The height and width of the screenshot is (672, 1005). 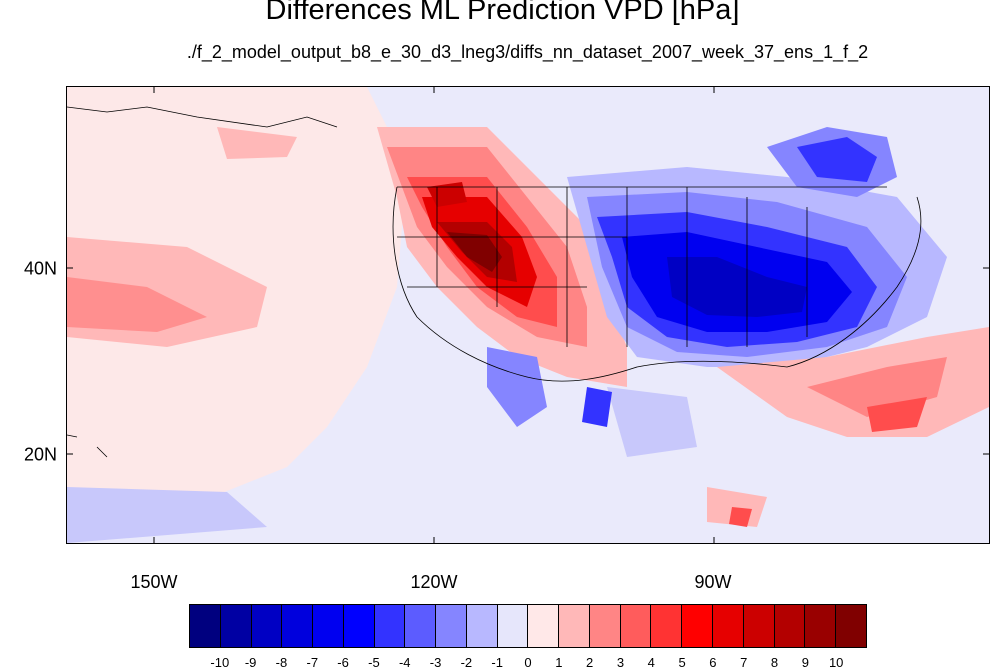 What do you see at coordinates (528, 662) in the screenshot?
I see `colorbar-tick-label: 0` at bounding box center [528, 662].